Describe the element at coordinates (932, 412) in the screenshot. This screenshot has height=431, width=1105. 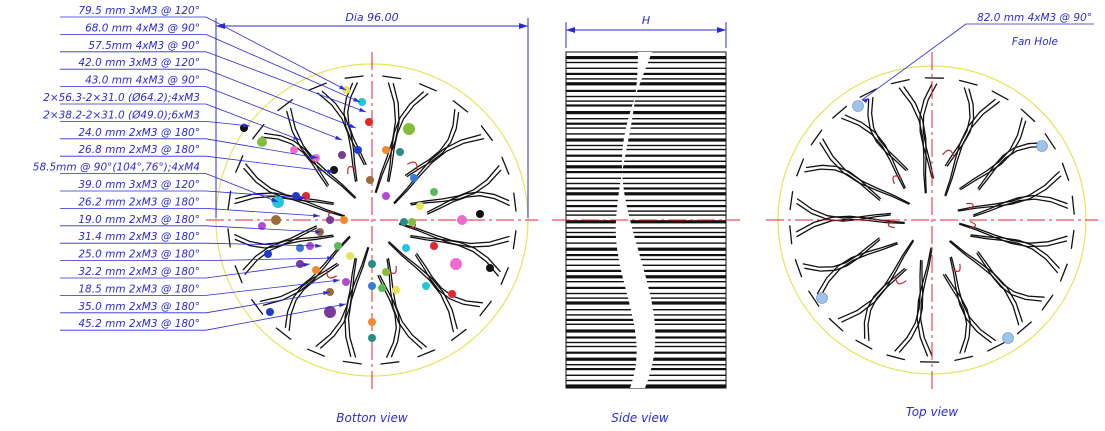
I see `top-view-label: Top view` at that location.